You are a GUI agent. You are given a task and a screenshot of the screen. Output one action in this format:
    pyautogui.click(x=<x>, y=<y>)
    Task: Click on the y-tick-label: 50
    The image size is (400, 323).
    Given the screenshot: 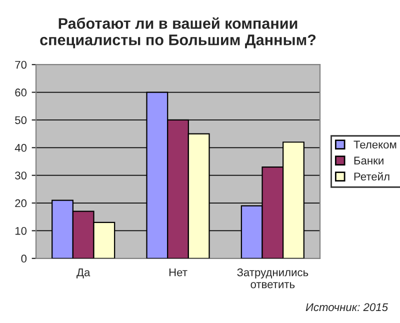 What is the action you would take?
    pyautogui.click(x=21, y=120)
    